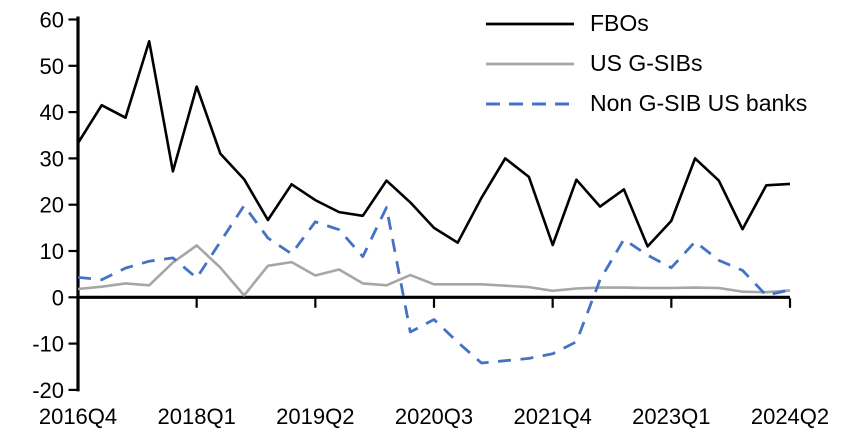 Image resolution: width=852 pixels, height=442 pixels. I want to click on x-tick-label: 2021Q4, so click(553, 416).